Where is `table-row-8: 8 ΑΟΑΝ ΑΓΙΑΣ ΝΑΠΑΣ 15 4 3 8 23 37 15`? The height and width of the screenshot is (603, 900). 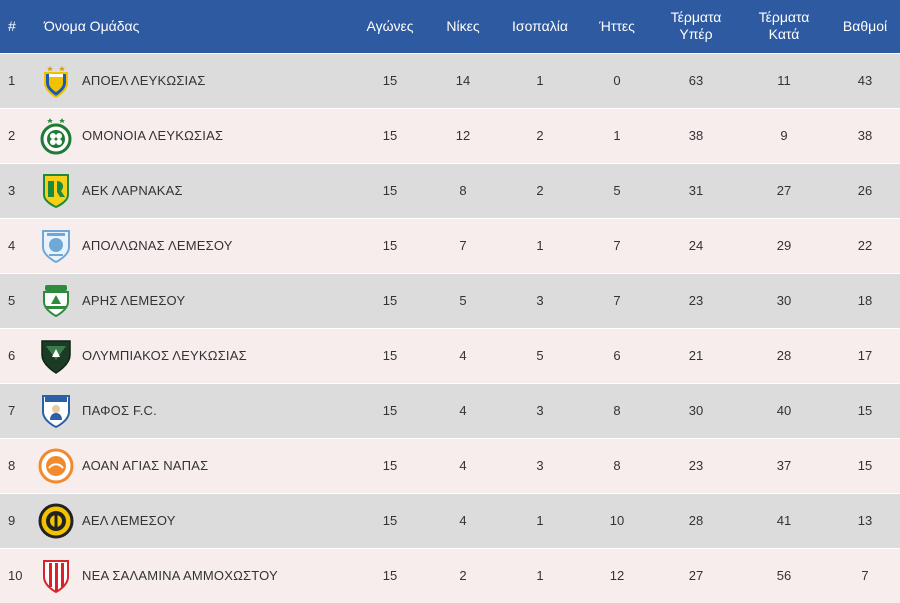 table-row-8: 8 ΑΟΑΝ ΑΓΙΑΣ ΝΑΠΑΣ 15 4 3 8 23 37 15 is located at coordinates (450, 465).